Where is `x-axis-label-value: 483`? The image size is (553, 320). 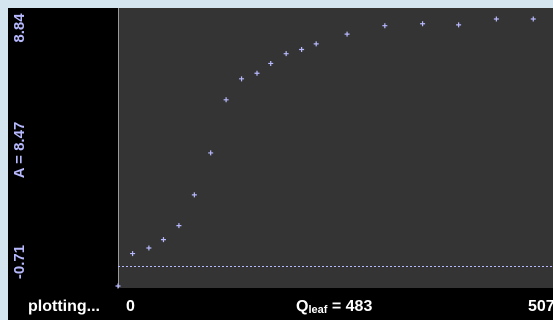
x-axis-label-value: 483 is located at coordinates (359, 306).